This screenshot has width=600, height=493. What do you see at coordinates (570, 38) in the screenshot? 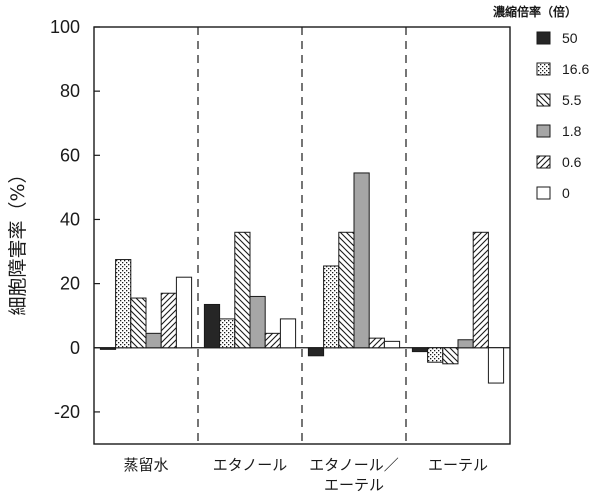
I see `legend-entry-label: 50` at bounding box center [570, 38].